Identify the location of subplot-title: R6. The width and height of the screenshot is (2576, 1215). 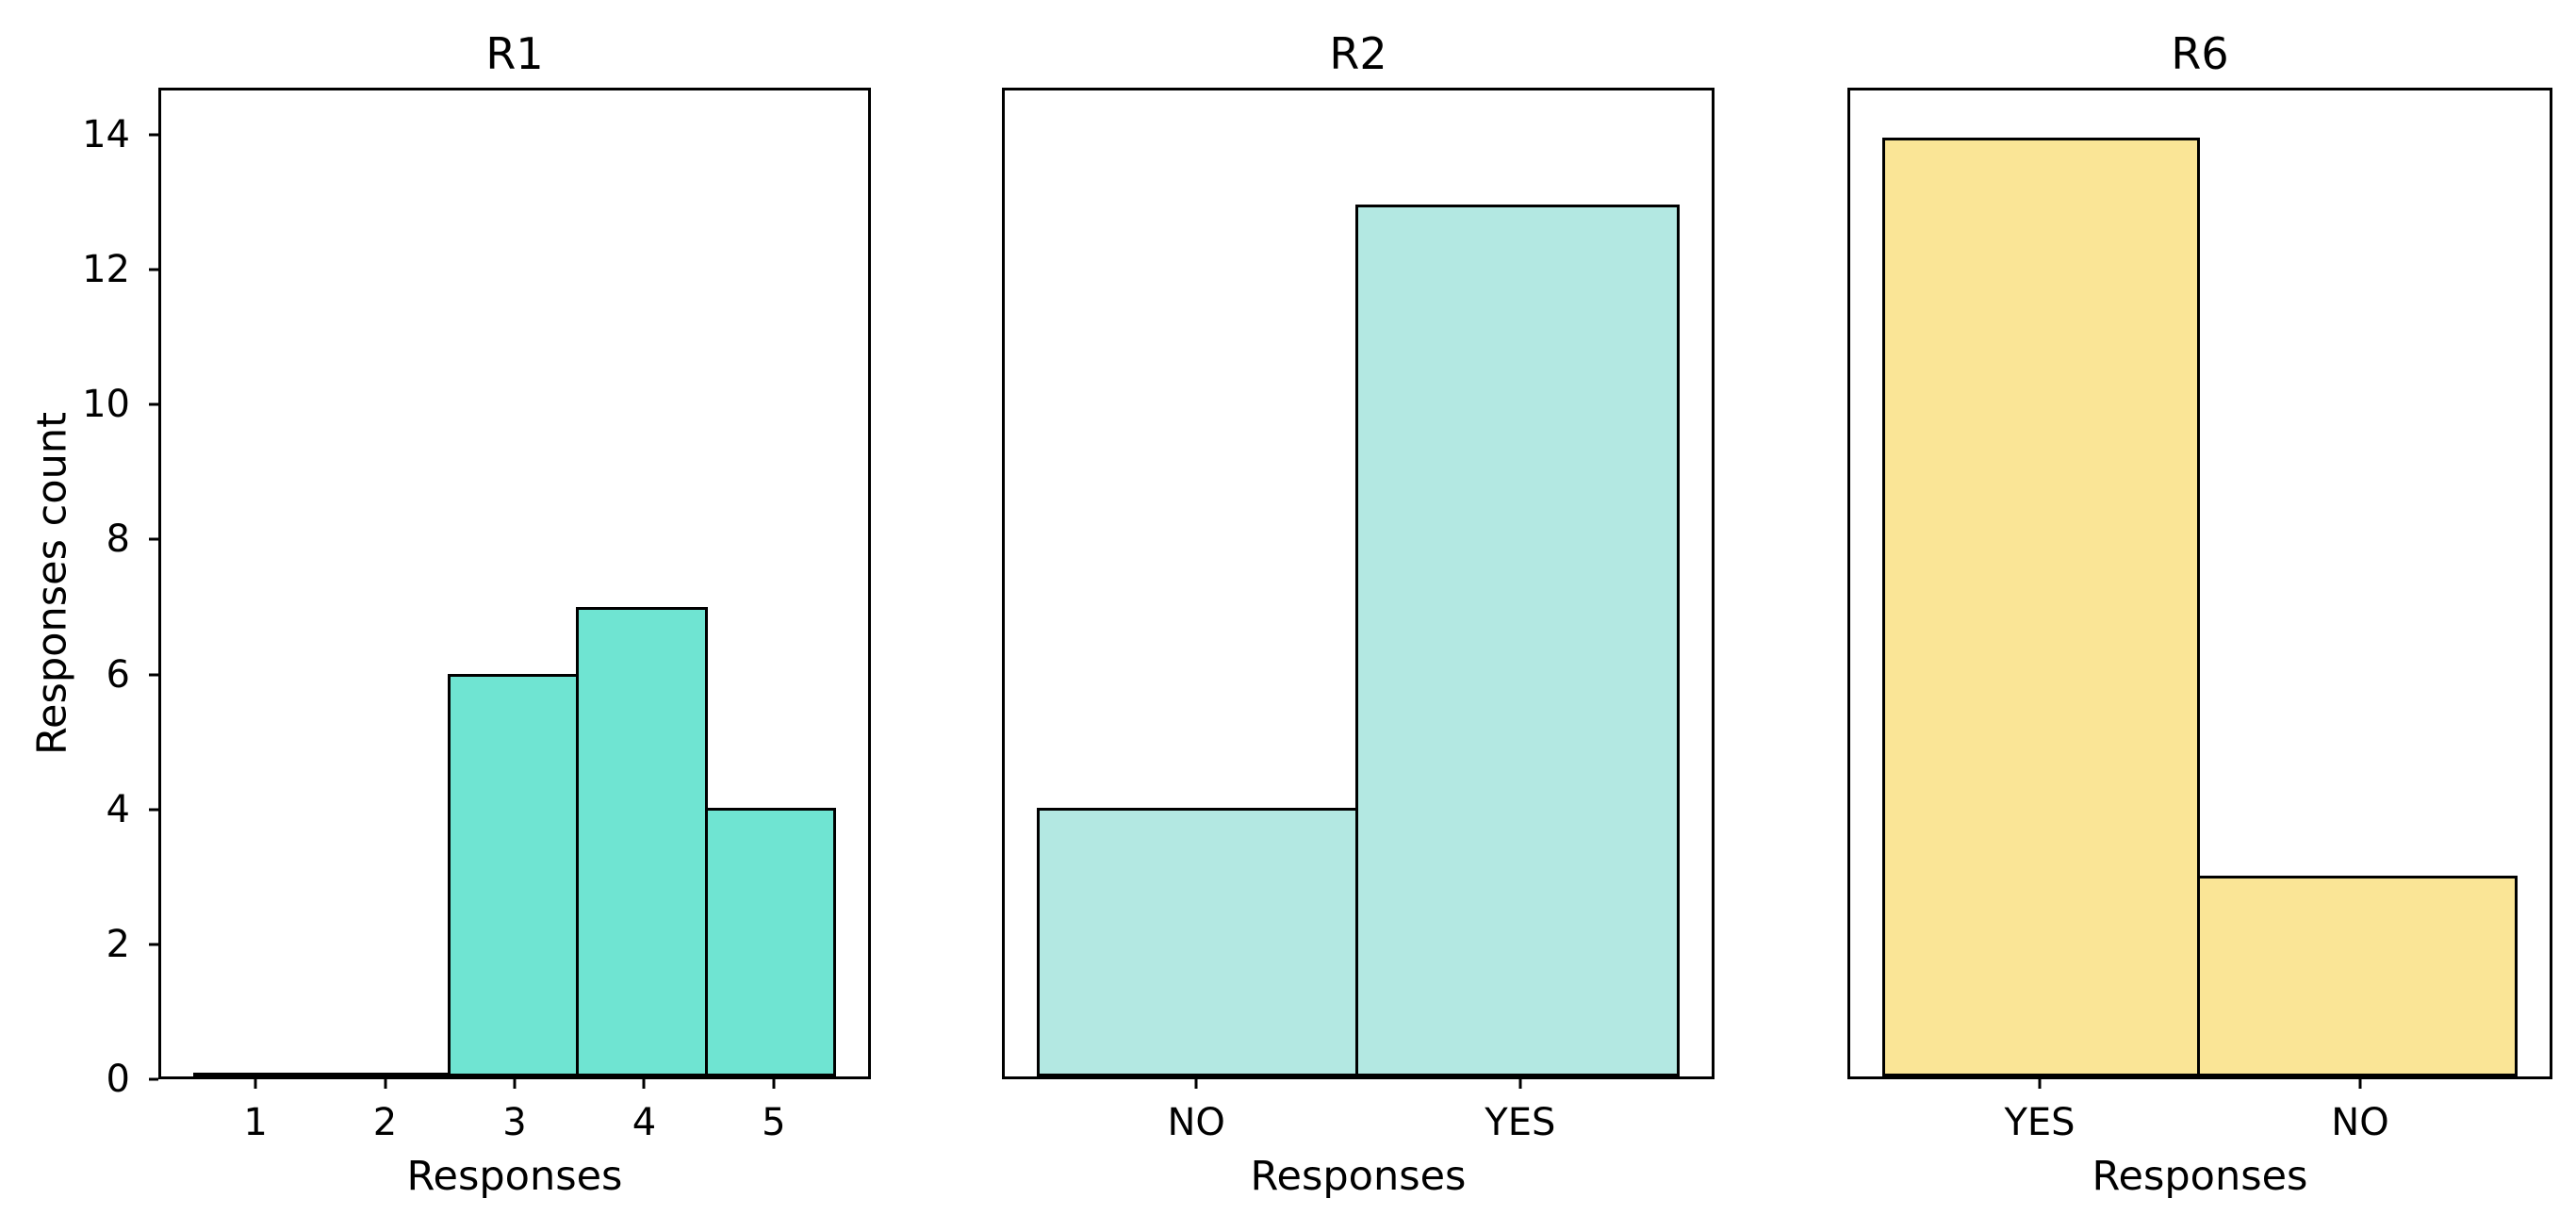
(2200, 53).